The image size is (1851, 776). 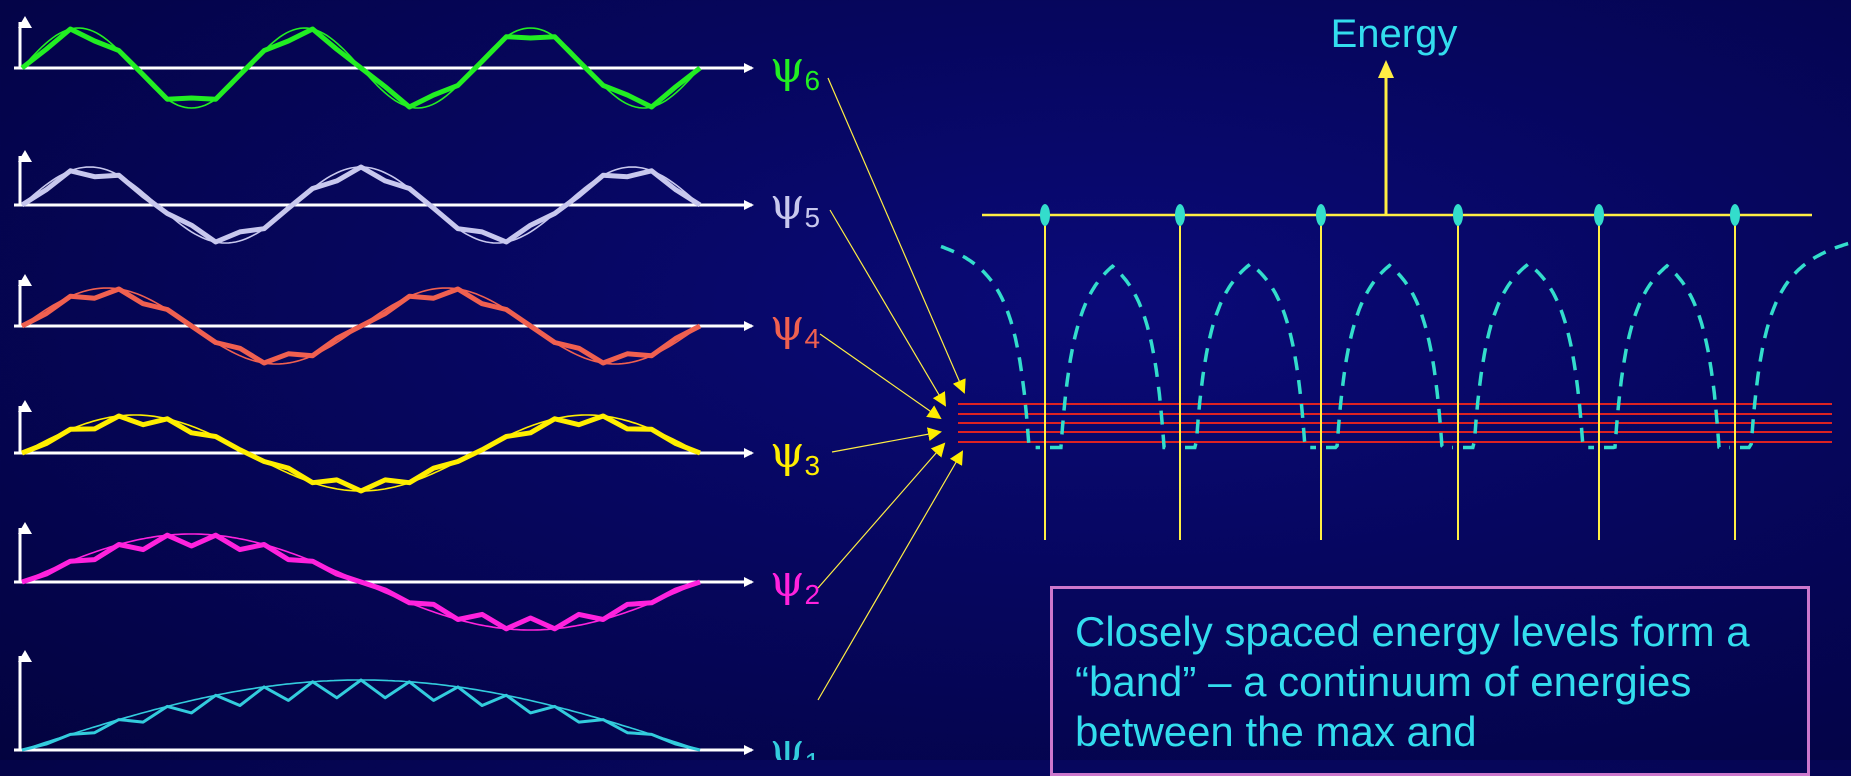 I want to click on wavefunction-panel-3: ψ3, so click(x=417, y=447).